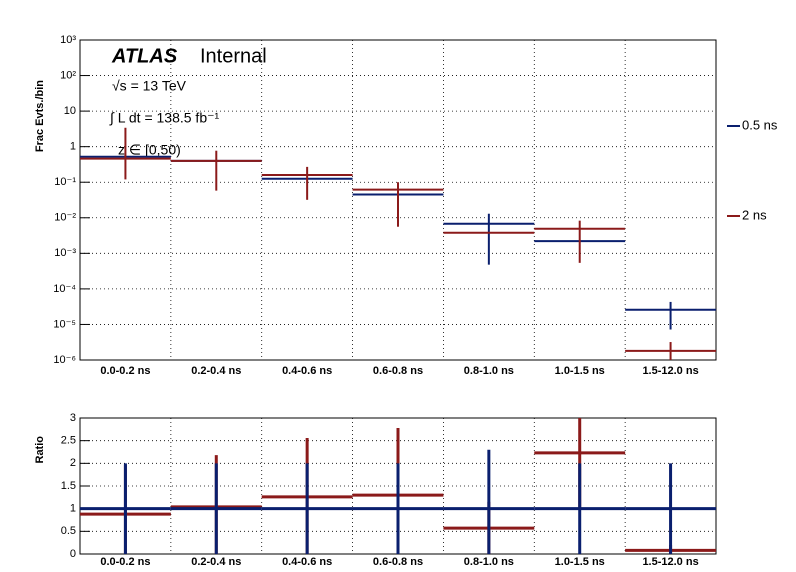 This screenshot has width=796, height=572. What do you see at coordinates (64, 324) in the screenshot?
I see `y-tick-label: 10⁻⁵` at bounding box center [64, 324].